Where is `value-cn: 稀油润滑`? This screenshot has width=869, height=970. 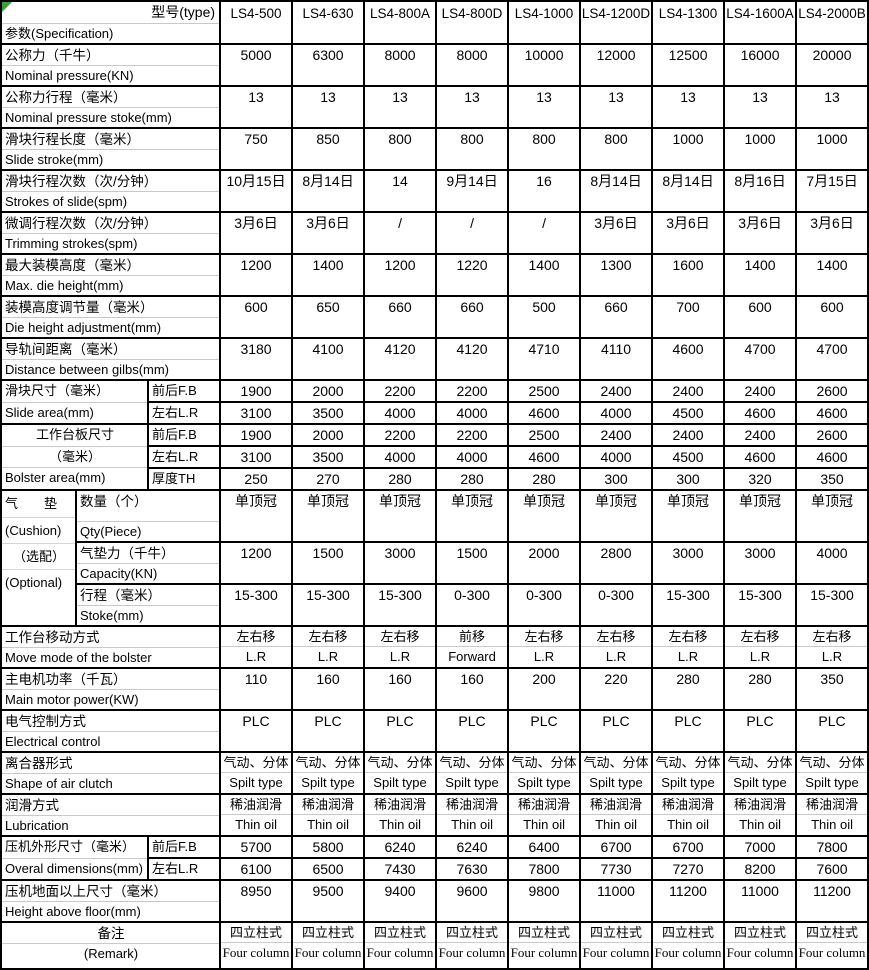 value-cn: 稀油润滑 is located at coordinates (688, 805).